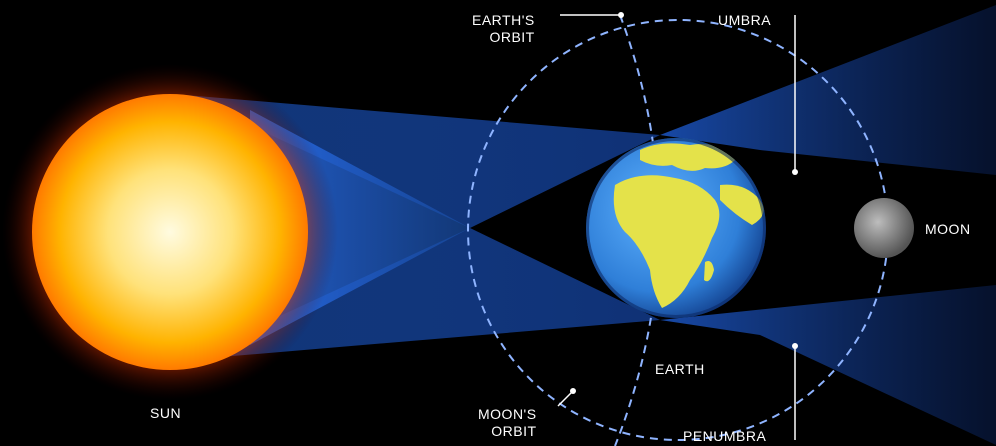 The width and height of the screenshot is (996, 446). I want to click on earths-orbit-label-line1: EARTH'S, so click(503, 20).